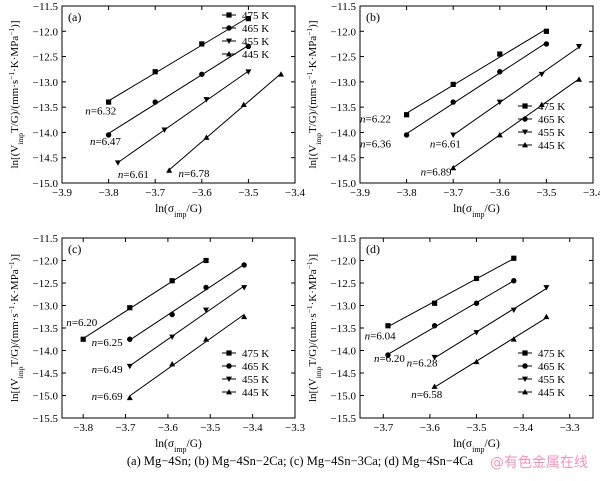 This screenshot has height=481, width=600. What do you see at coordinates (375, 119) in the screenshot?
I see `slope-annotation: n=6.22` at bounding box center [375, 119].